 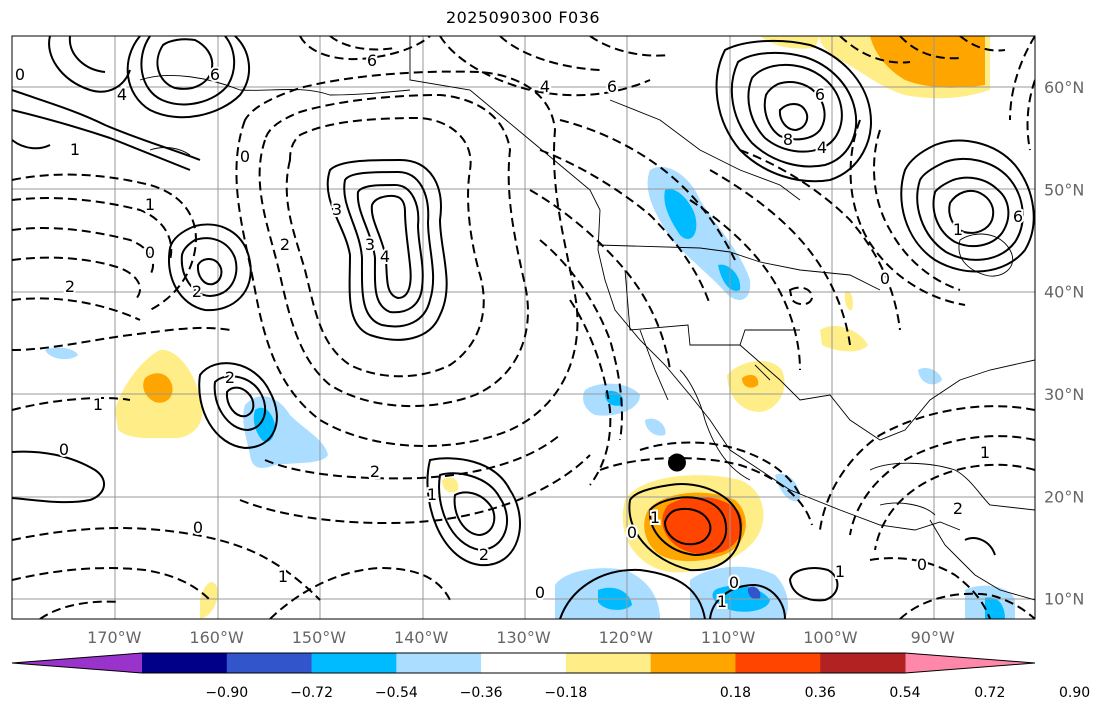 What do you see at coordinates (933, 637) in the screenshot?
I see `longitude-label: 90°W` at bounding box center [933, 637].